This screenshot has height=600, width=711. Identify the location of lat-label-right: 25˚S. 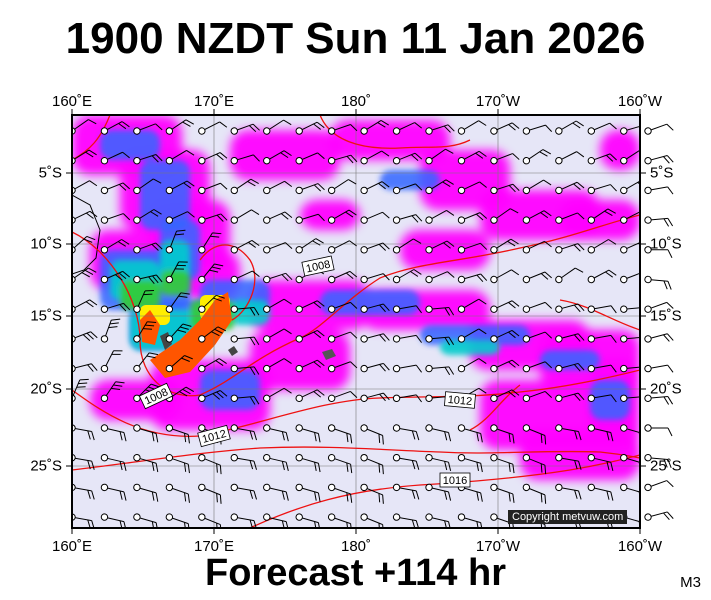
(666, 466).